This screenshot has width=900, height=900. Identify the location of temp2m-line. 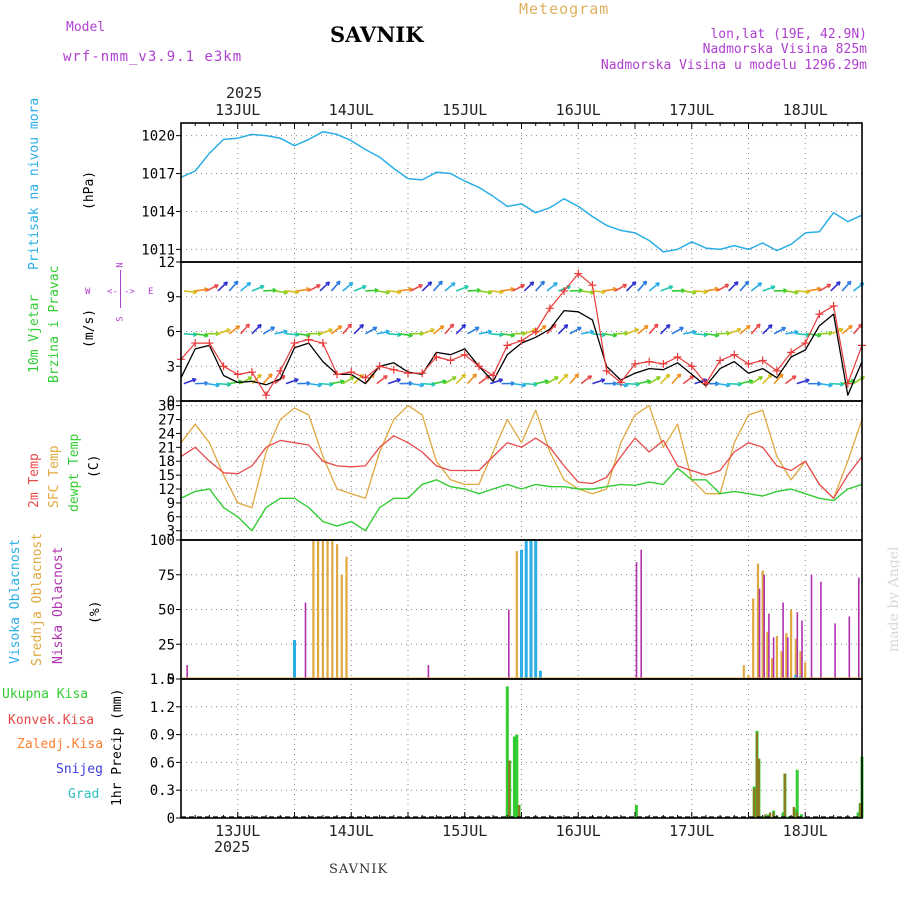
(521, 467).